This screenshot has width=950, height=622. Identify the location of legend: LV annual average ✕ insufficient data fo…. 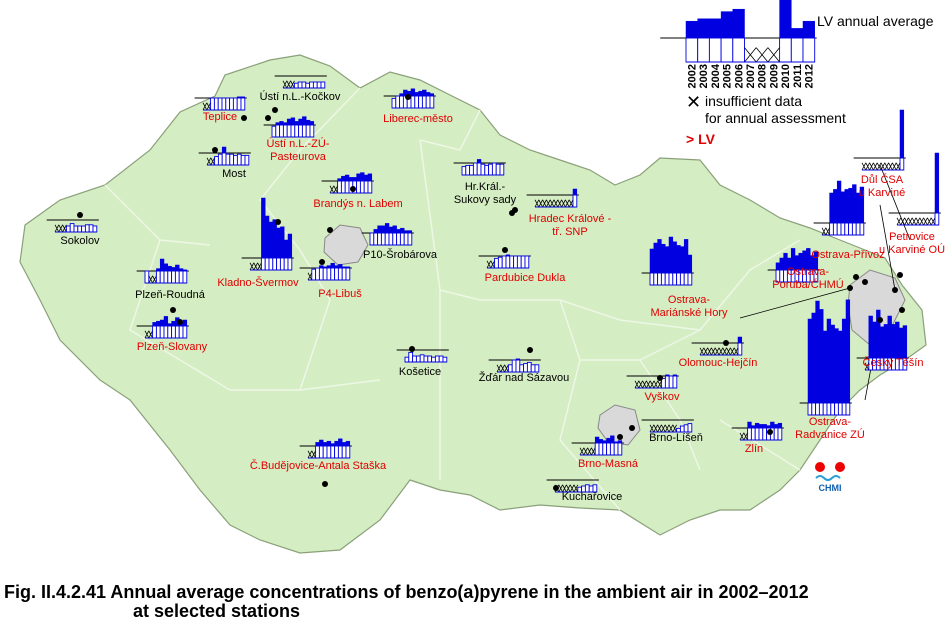
(810, 80).